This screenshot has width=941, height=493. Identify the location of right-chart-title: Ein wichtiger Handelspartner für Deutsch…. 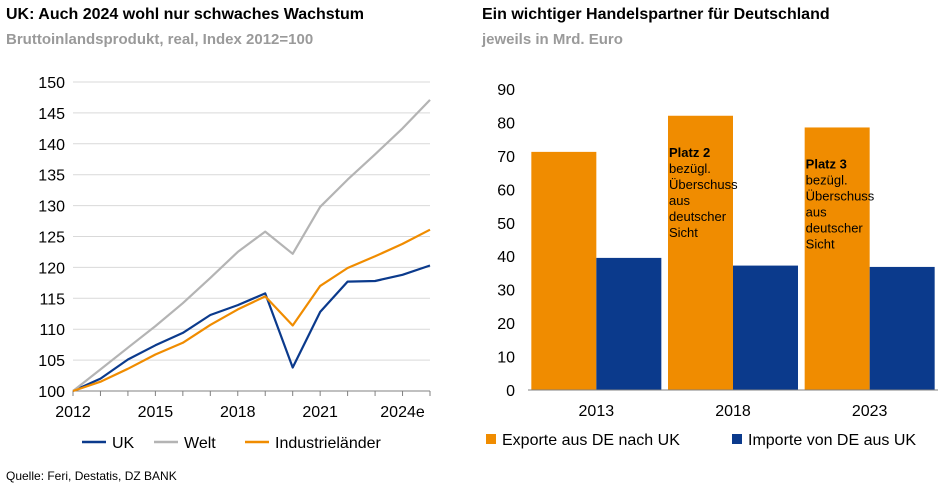
(656, 14).